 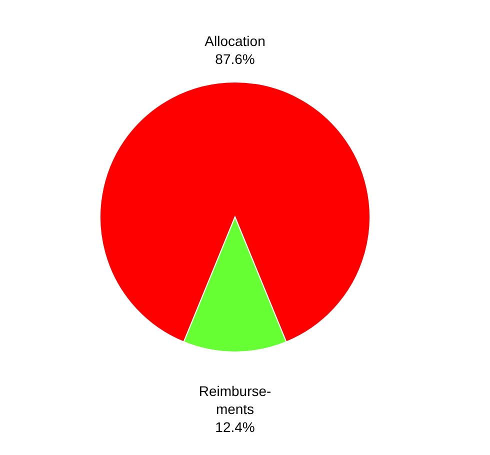 What do you see at coordinates (235, 400) in the screenshot?
I see `slice-label: Reimburse-ments` at bounding box center [235, 400].